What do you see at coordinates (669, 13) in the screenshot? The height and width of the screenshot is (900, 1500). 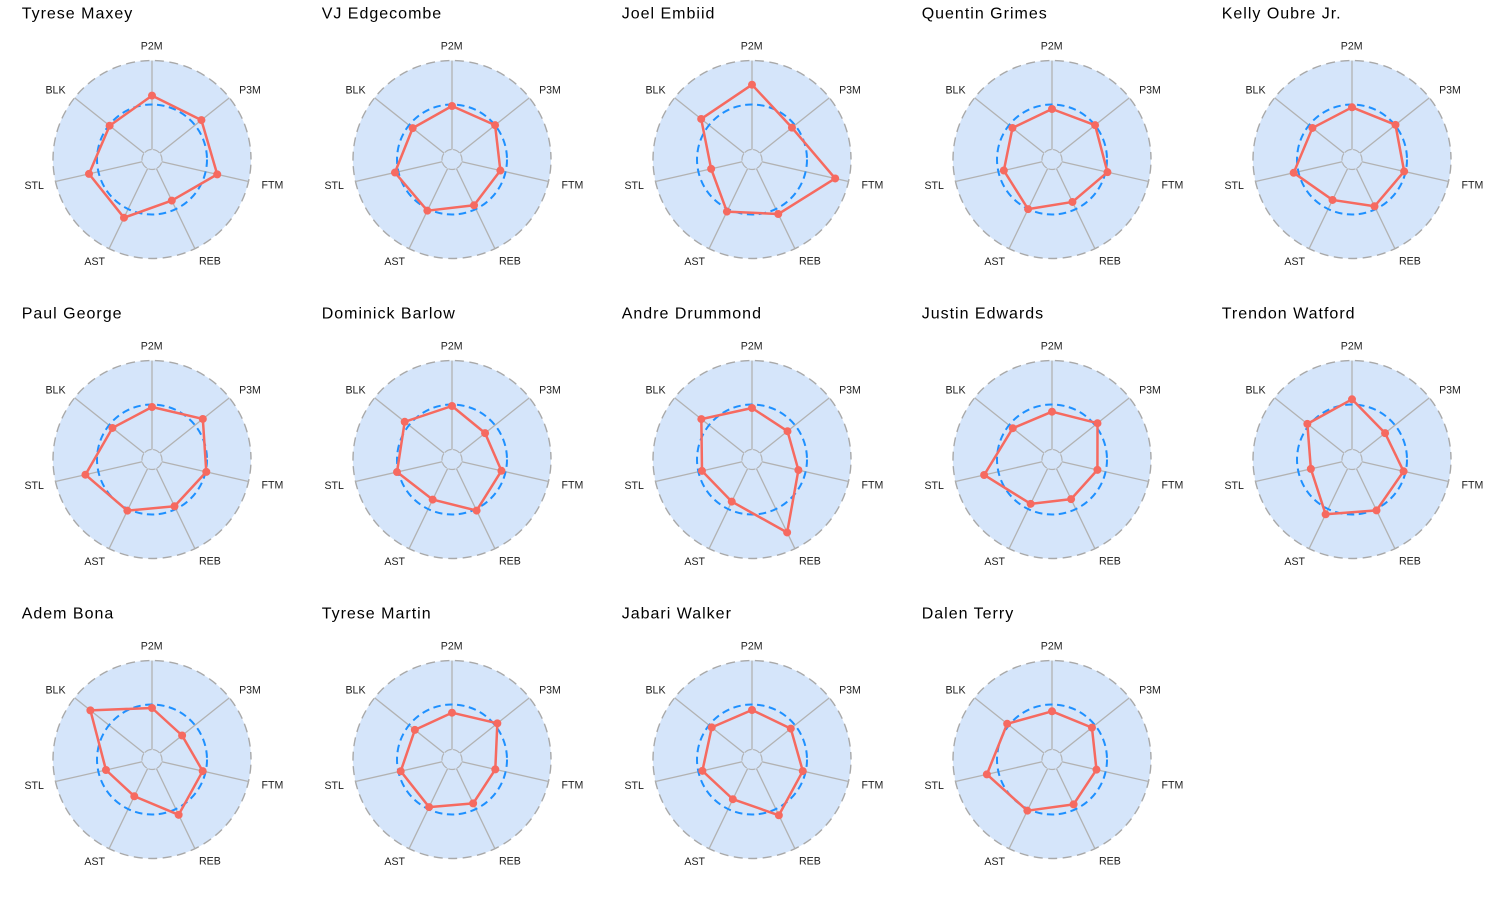 I see `svg-text: Joel Embiid` at bounding box center [669, 13].